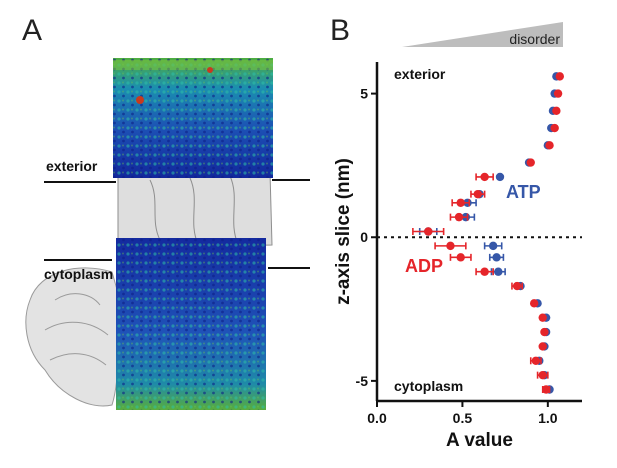 This screenshot has width=617, height=468. What do you see at coordinates (428, 386) in the screenshot?
I see `cytoplasm-label-b: cytoplasm` at bounding box center [428, 386].